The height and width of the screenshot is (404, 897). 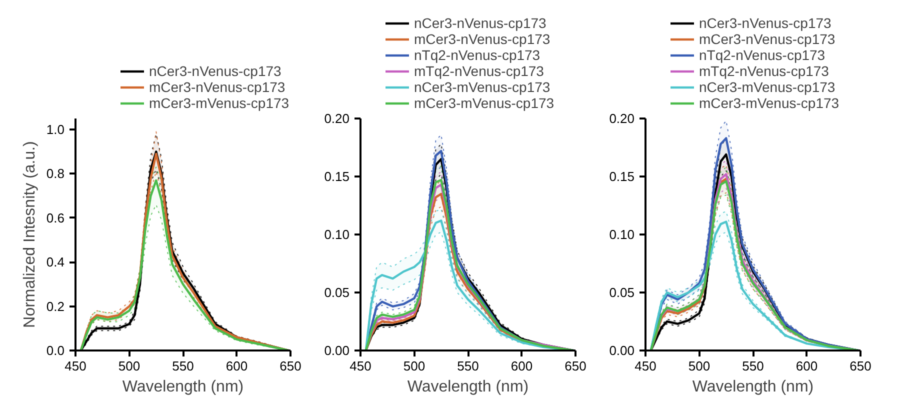 I want to click on y-tick-label: 0.8, so click(x=55, y=174).